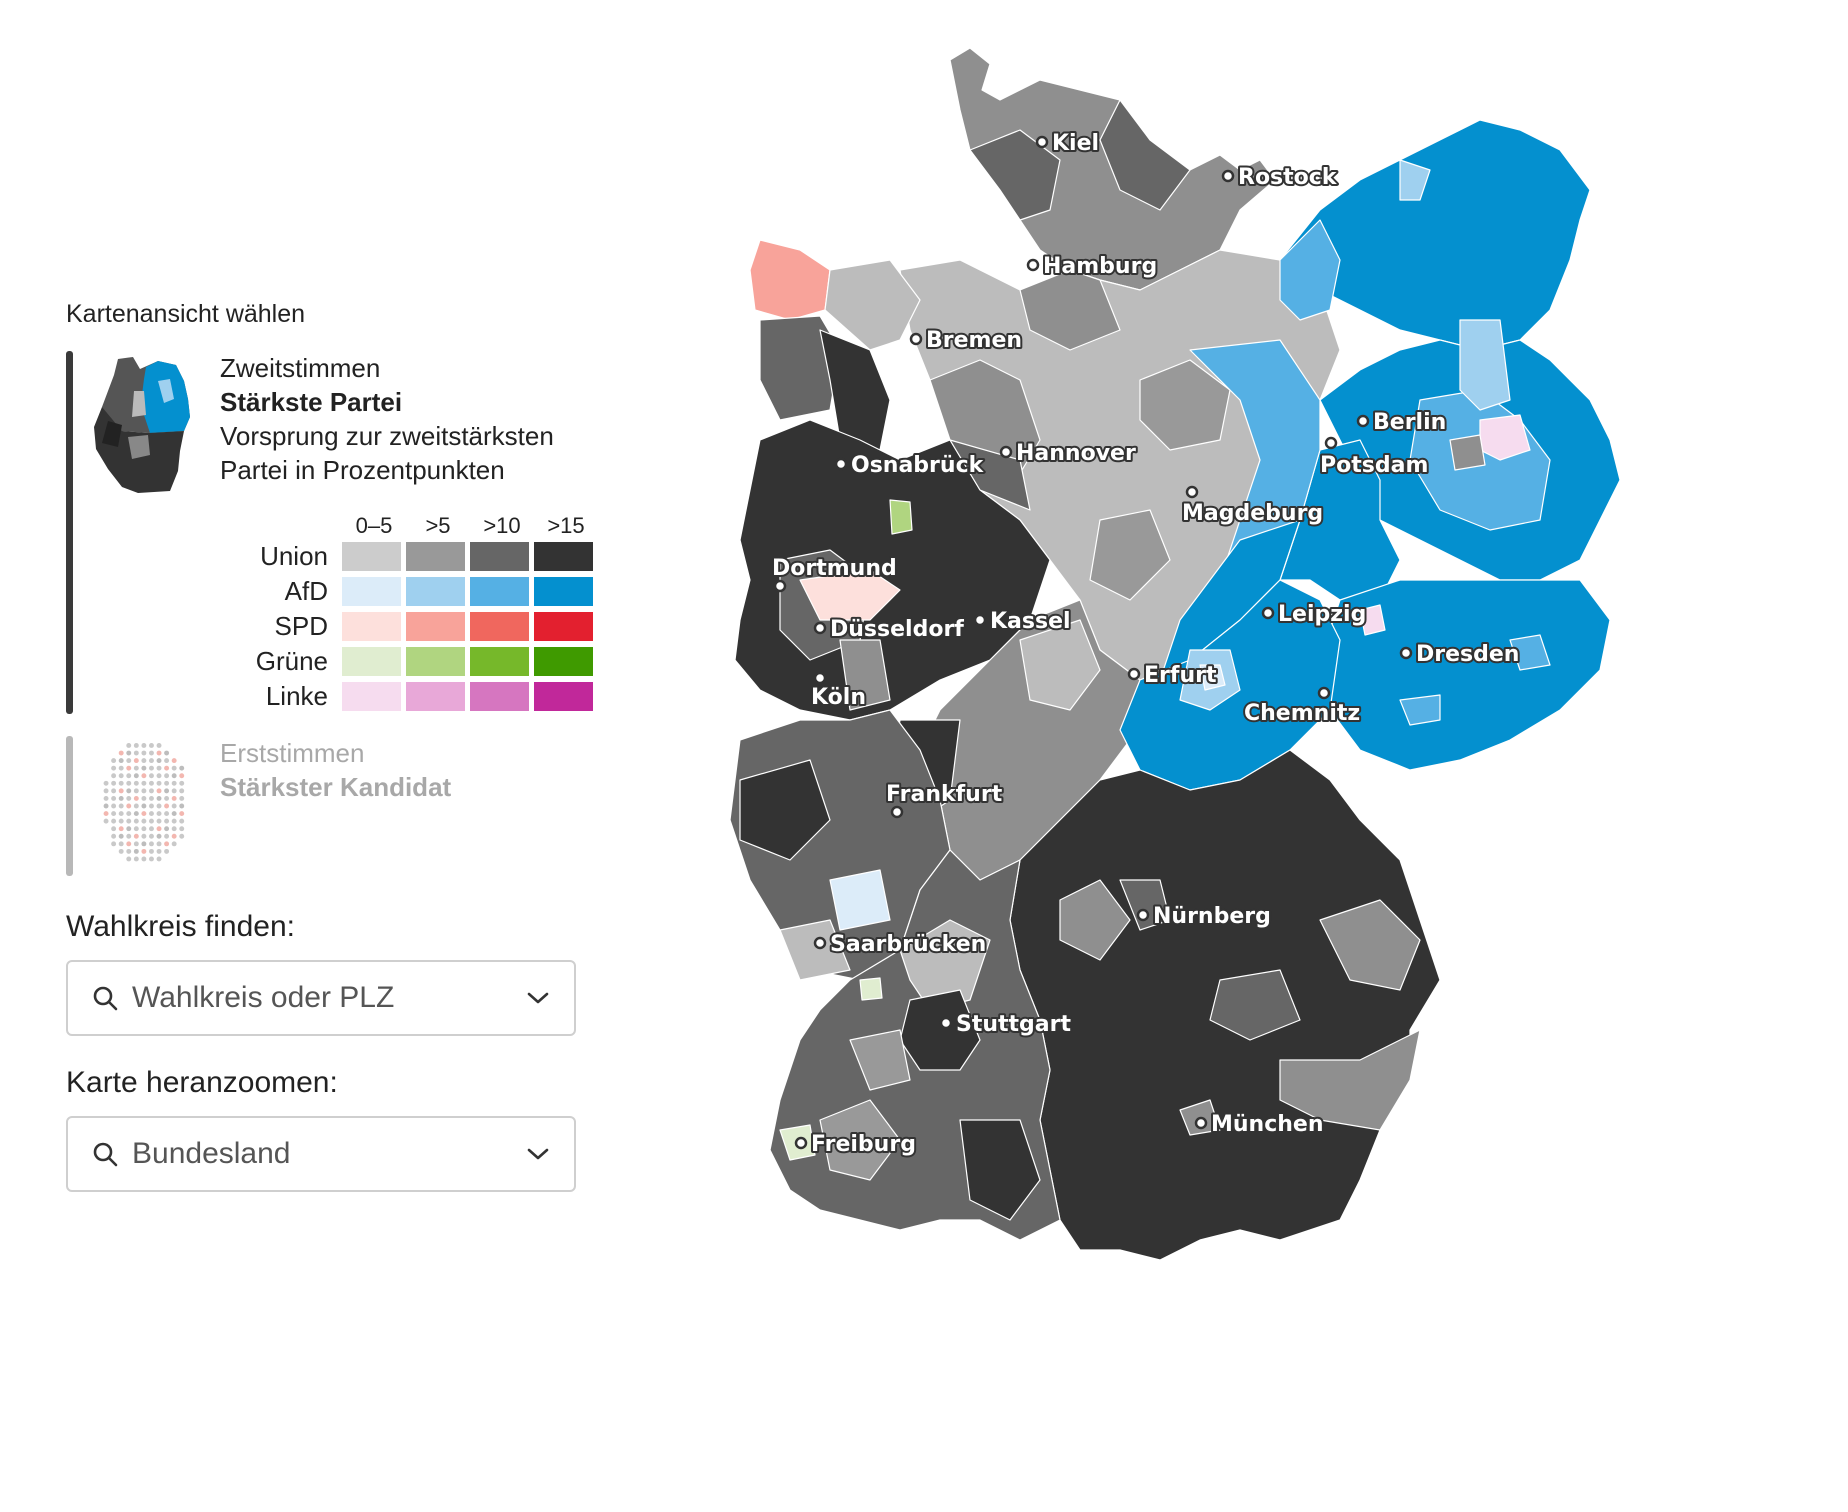 The image size is (1848, 1512). Describe the element at coordinates (1092, 266) in the screenshot. I see `city-hamburg: Hamburg` at that location.